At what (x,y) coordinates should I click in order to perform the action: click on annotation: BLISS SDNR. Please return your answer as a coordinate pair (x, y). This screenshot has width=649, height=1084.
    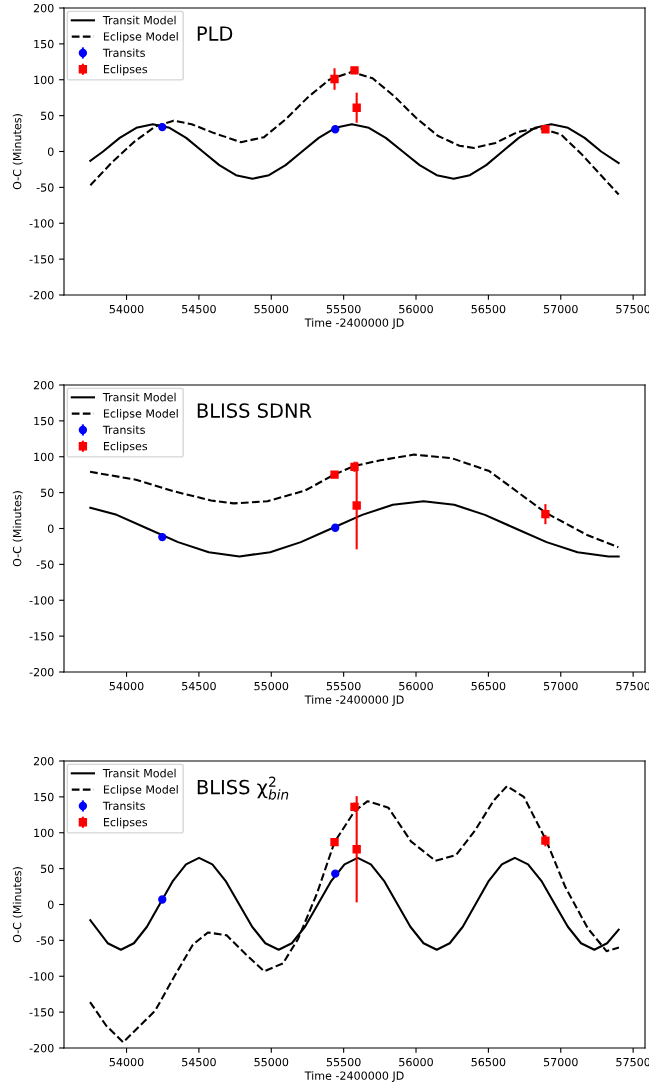
    Looking at the image, I should click on (254, 410).